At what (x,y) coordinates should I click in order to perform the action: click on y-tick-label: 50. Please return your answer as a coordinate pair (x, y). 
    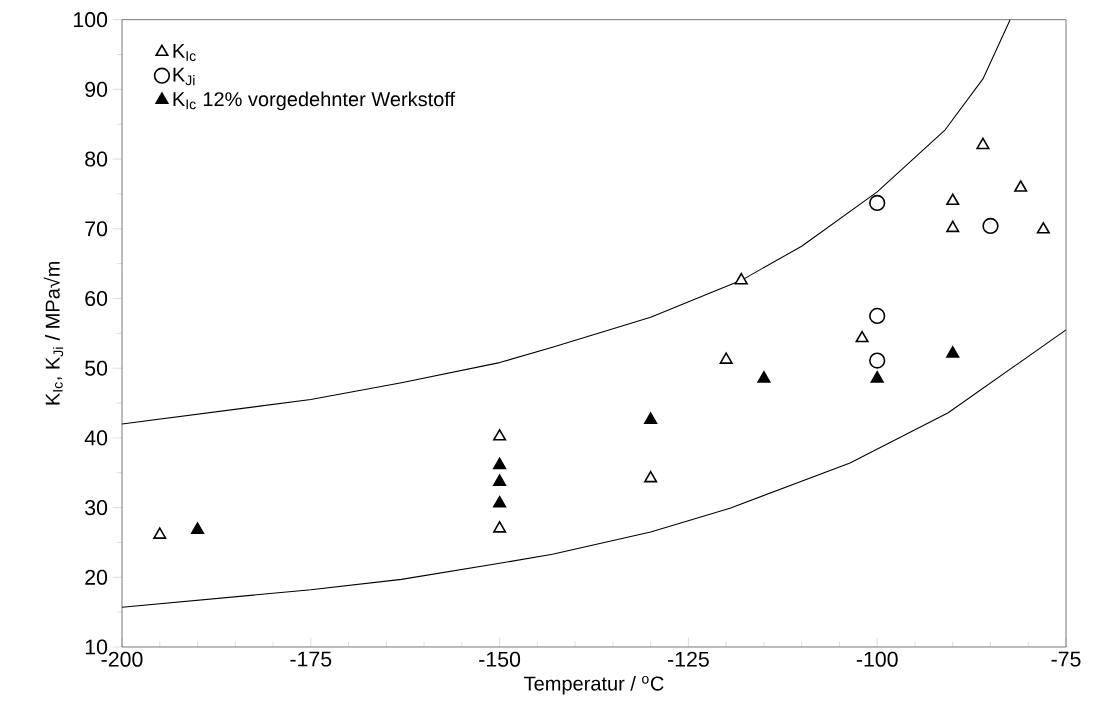
    Looking at the image, I should click on (96, 368).